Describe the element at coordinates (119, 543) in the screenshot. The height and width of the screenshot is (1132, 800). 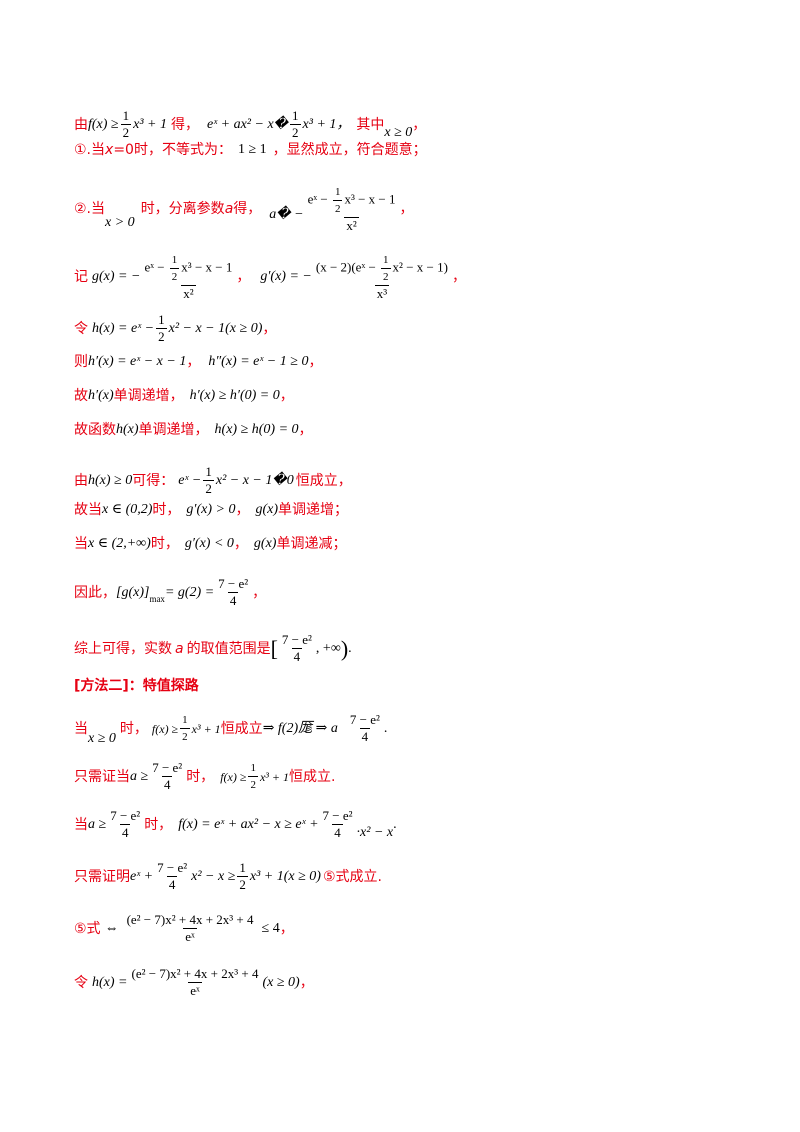
I see `formula: x ∈ (2,+∞)` at that location.